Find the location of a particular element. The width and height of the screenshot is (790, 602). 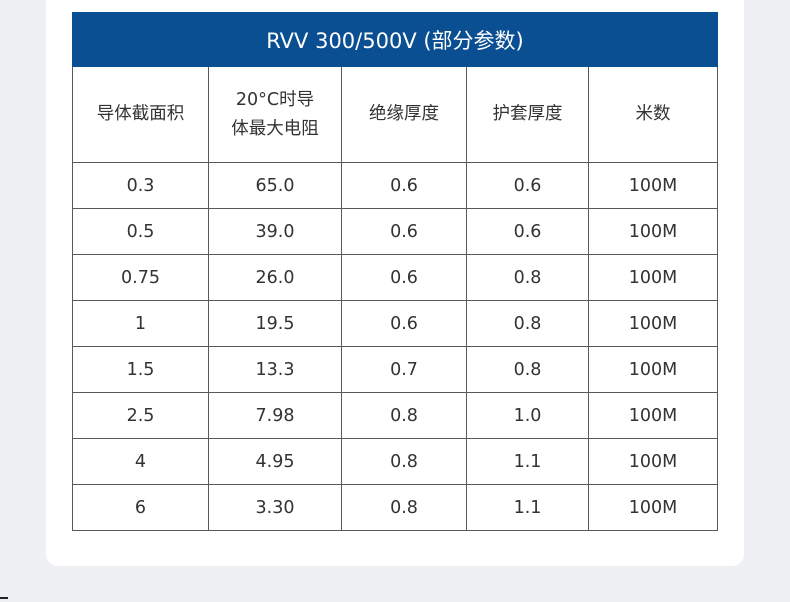

cell-max-resistance: 7.98 is located at coordinates (275, 415).